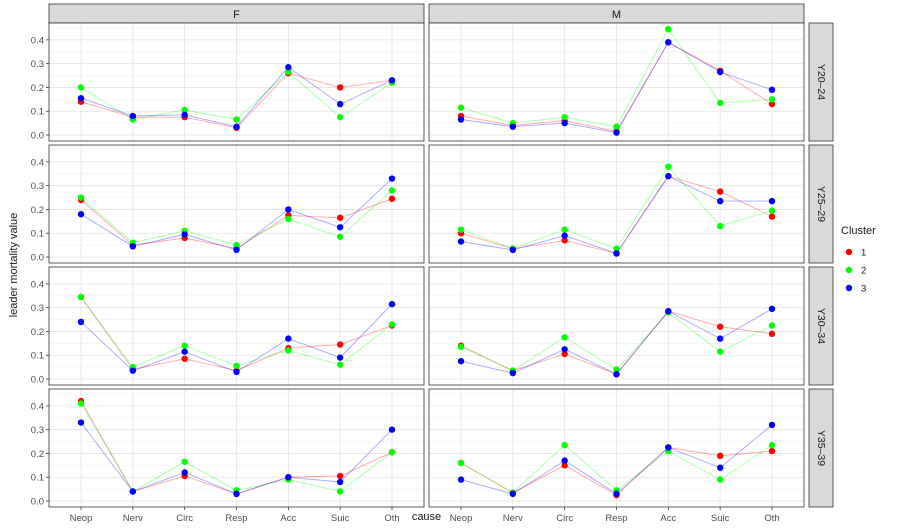  What do you see at coordinates (81, 518) in the screenshot?
I see `x-tick-label: Neop` at bounding box center [81, 518].